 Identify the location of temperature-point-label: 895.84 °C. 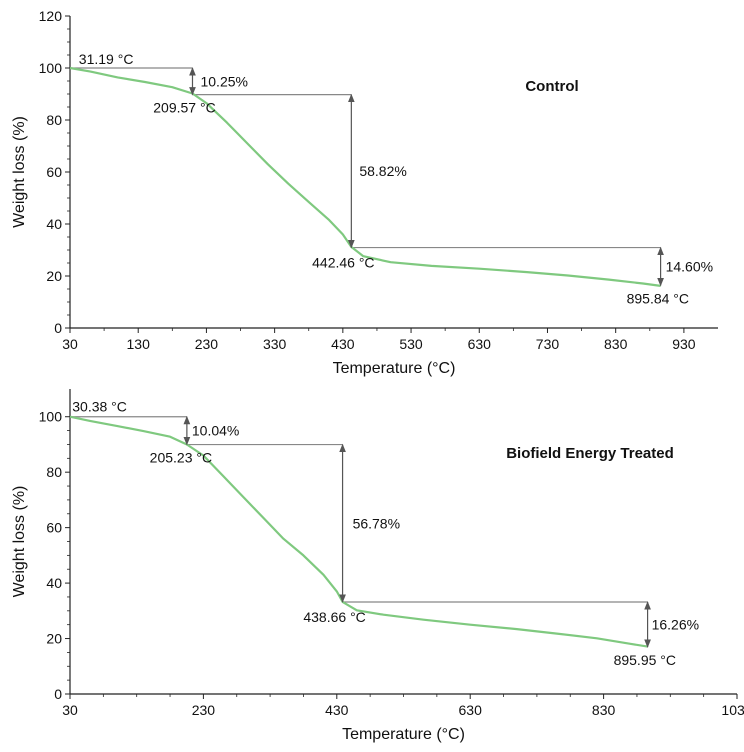
(658, 299).